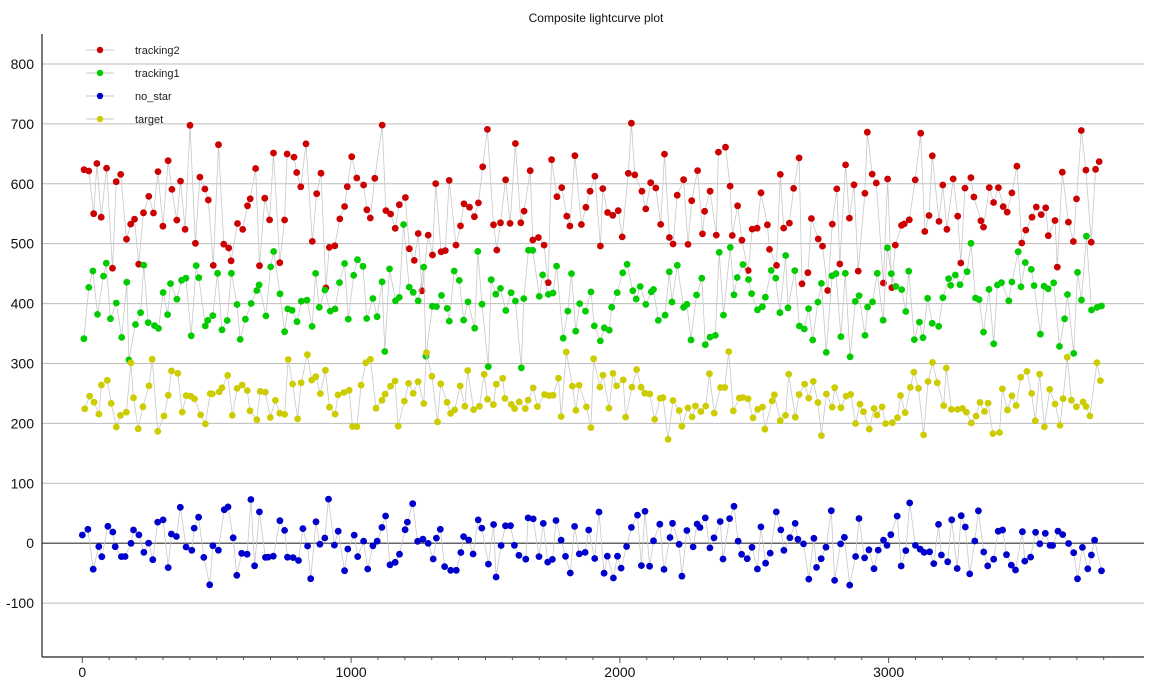 The image size is (1152, 683). What do you see at coordinates (592, 395) in the screenshot?
I see `series-line-target` at bounding box center [592, 395].